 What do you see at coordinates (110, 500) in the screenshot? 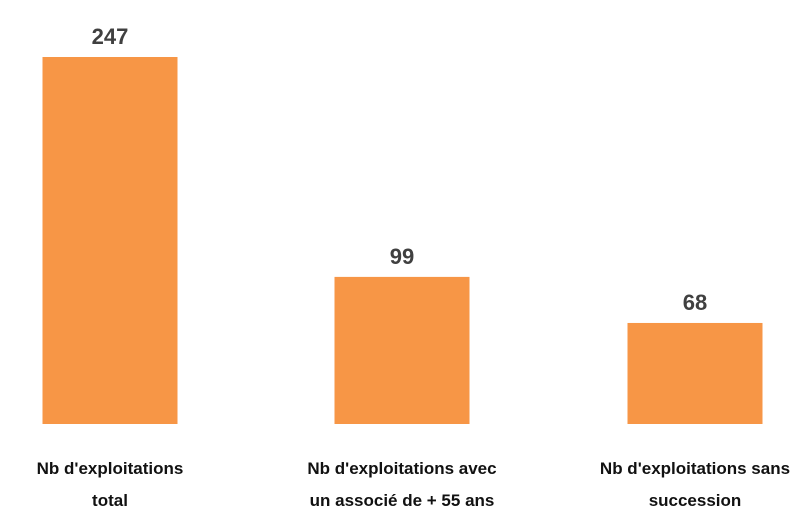
I see `category-label-0-line-1: total` at bounding box center [110, 500].